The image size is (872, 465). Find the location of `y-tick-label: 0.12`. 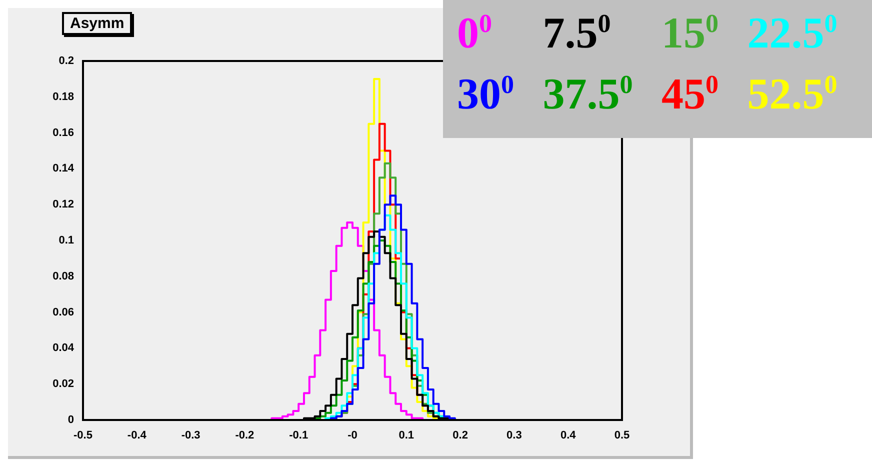

y-tick-label: 0.12 is located at coordinates (63, 204).